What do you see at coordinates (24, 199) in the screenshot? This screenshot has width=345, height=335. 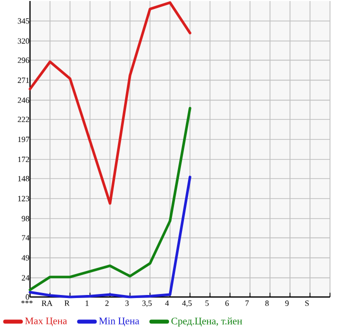 I see `y-tick-label: 123` at bounding box center [24, 199].